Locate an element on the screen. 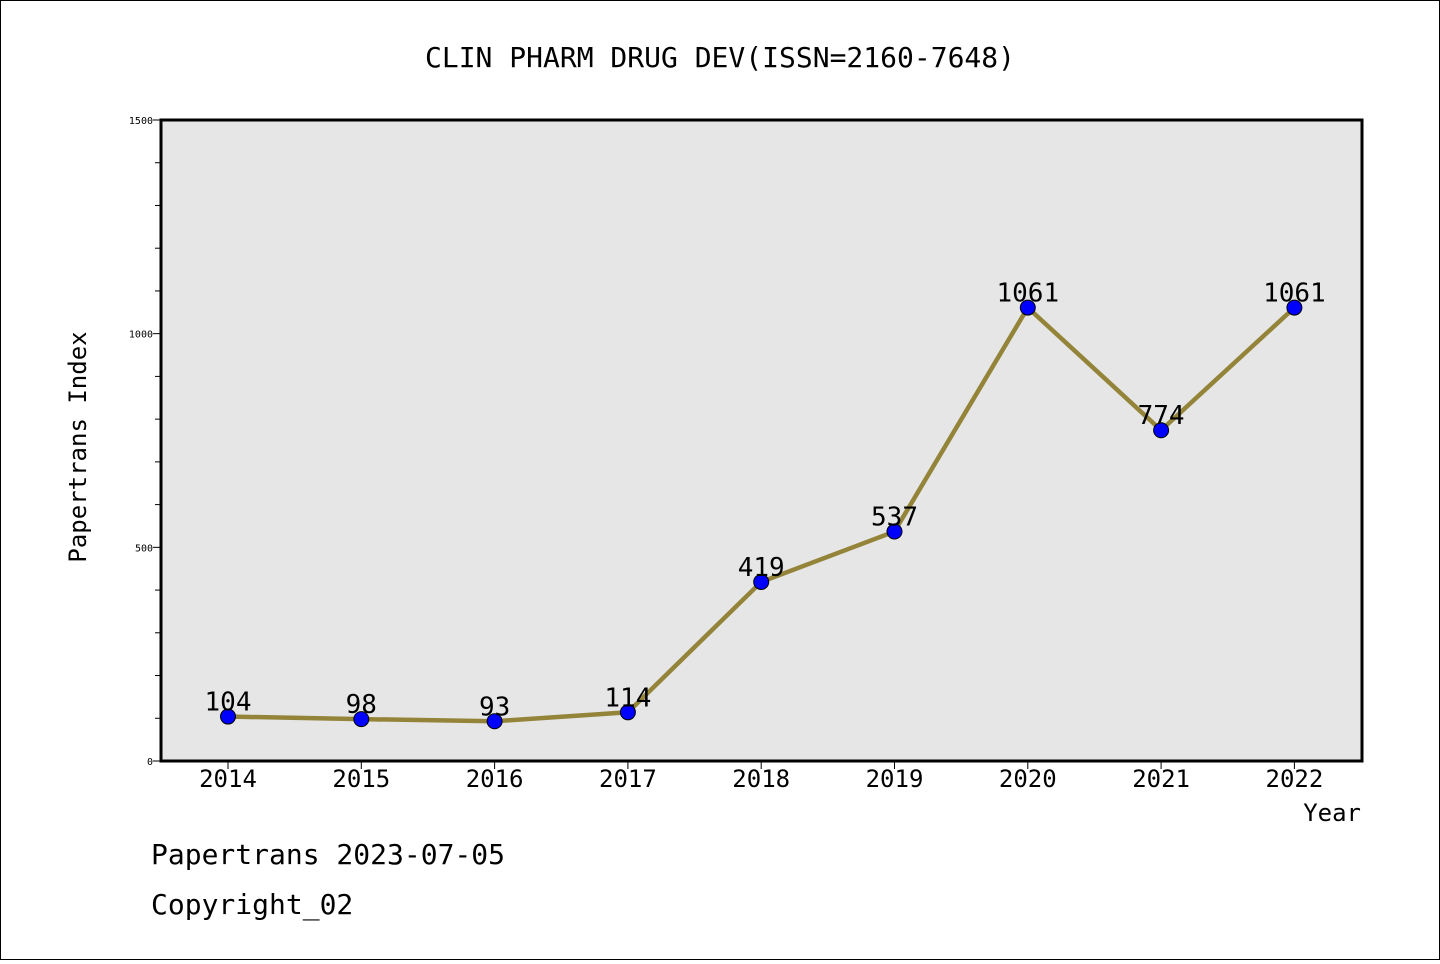 Image resolution: width=1440 pixels, height=964 pixels. x-tick-label: 2018 is located at coordinates (761, 779).